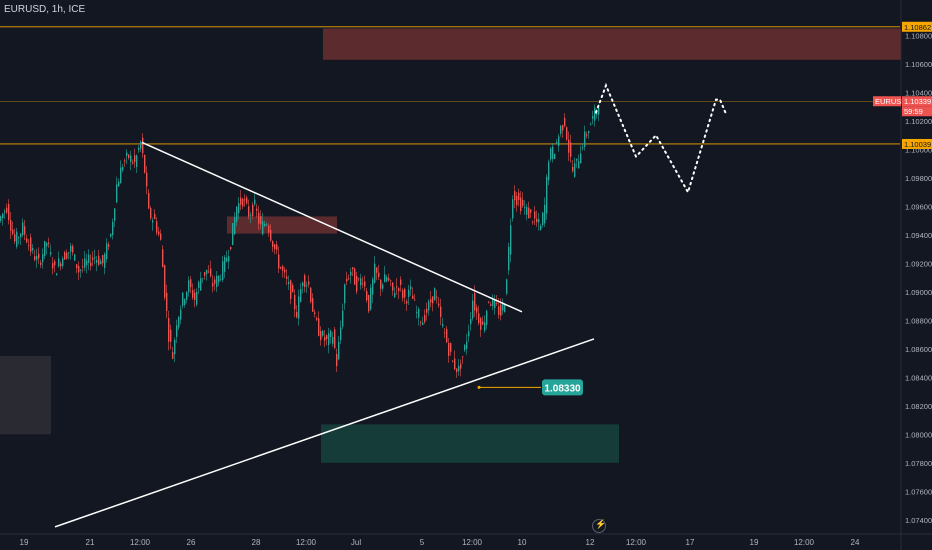 This screenshot has height=550, width=932. Describe the element at coordinates (45, 9) in the screenshot. I see `symbol-title: EURUSD, 1h, ICE` at that location.